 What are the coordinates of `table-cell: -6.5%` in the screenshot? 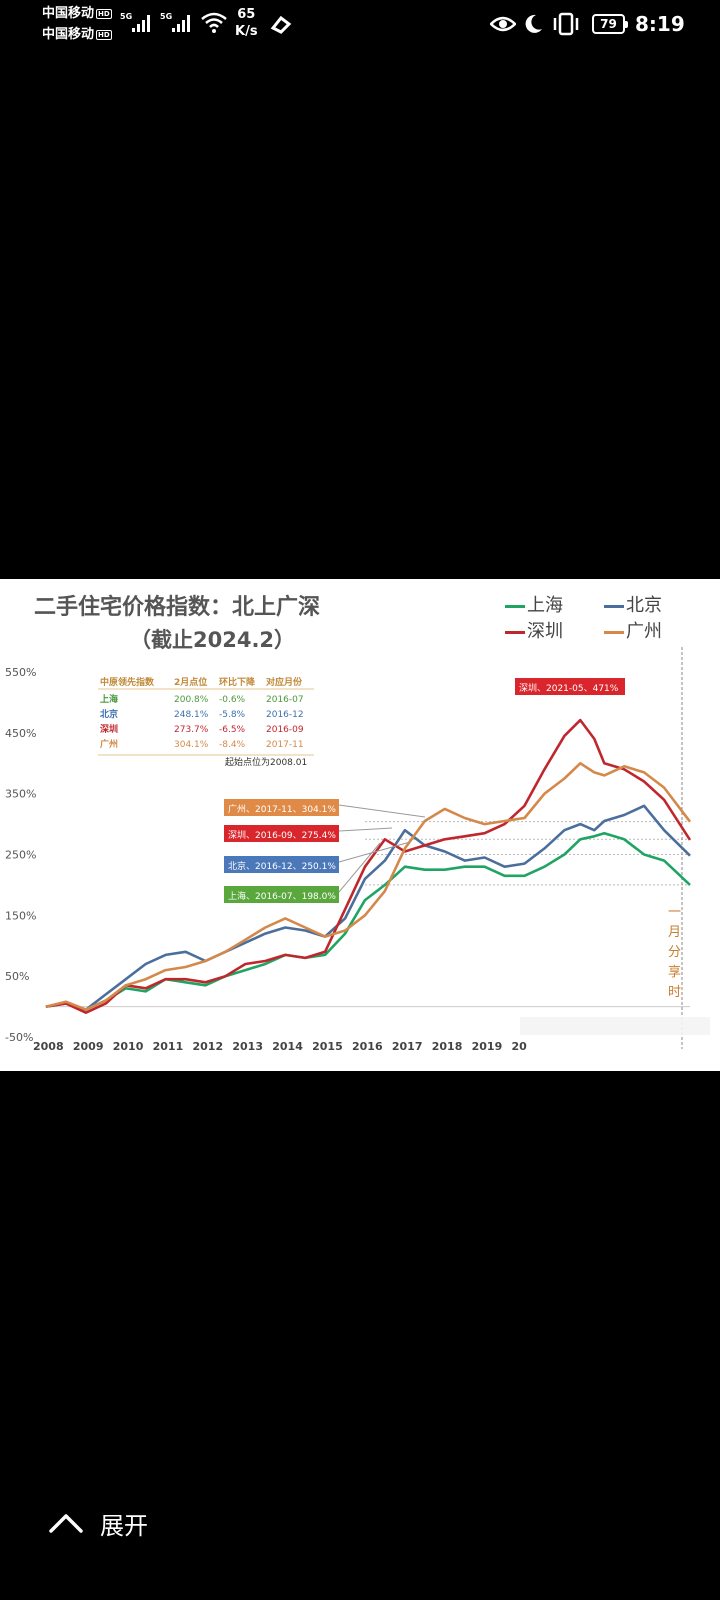 It's located at (232, 730).